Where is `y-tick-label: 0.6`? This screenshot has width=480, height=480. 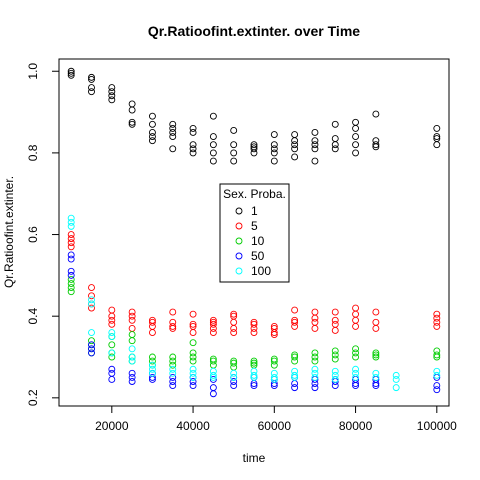 y-tick-label: 0.6 is located at coordinates (33, 234).